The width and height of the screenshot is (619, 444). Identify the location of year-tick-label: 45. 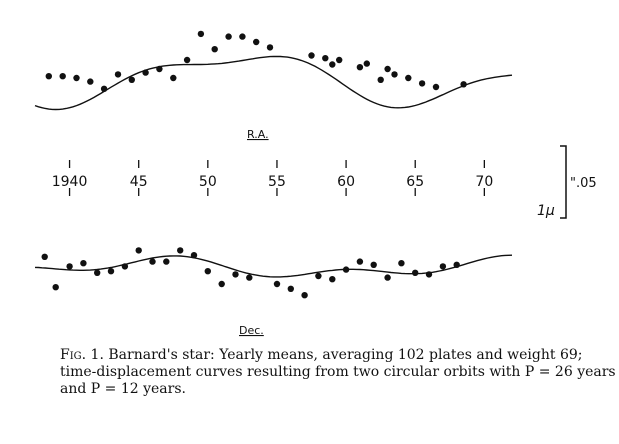
(139, 182).